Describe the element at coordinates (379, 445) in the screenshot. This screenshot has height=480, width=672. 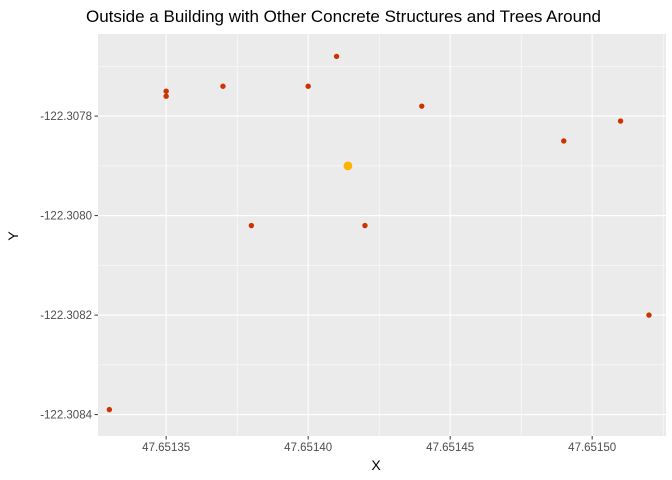
I see `x-axis-ticks: 47.65135 47.65140 47.65145 47.65150` at that location.